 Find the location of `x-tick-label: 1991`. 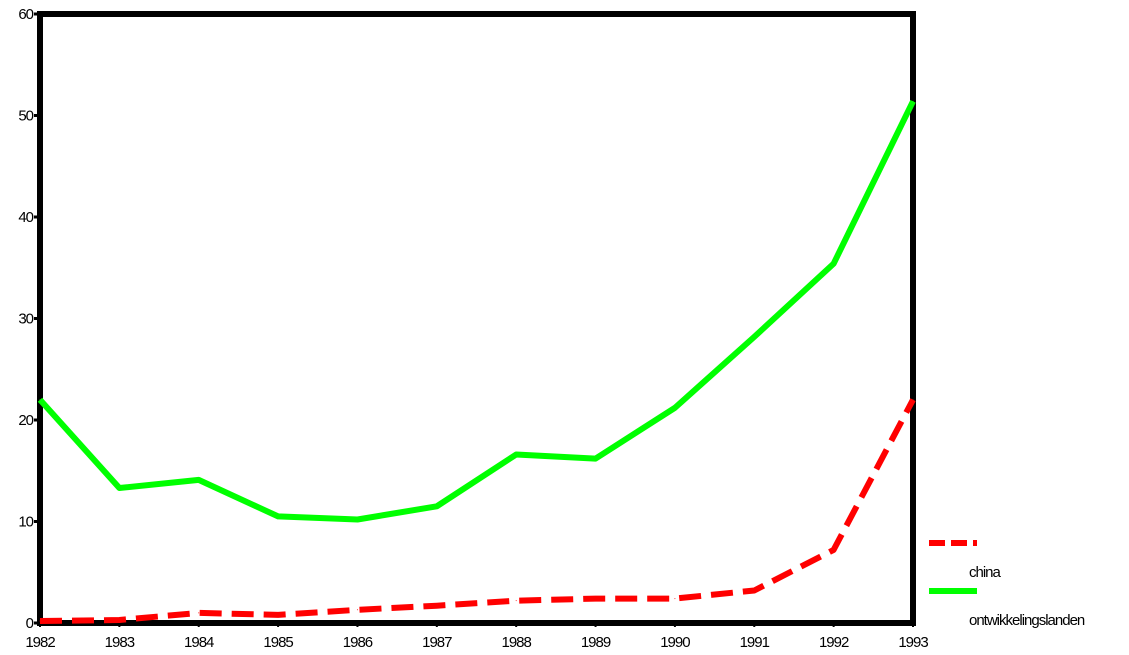

x-tick-label: 1991 is located at coordinates (755, 642).